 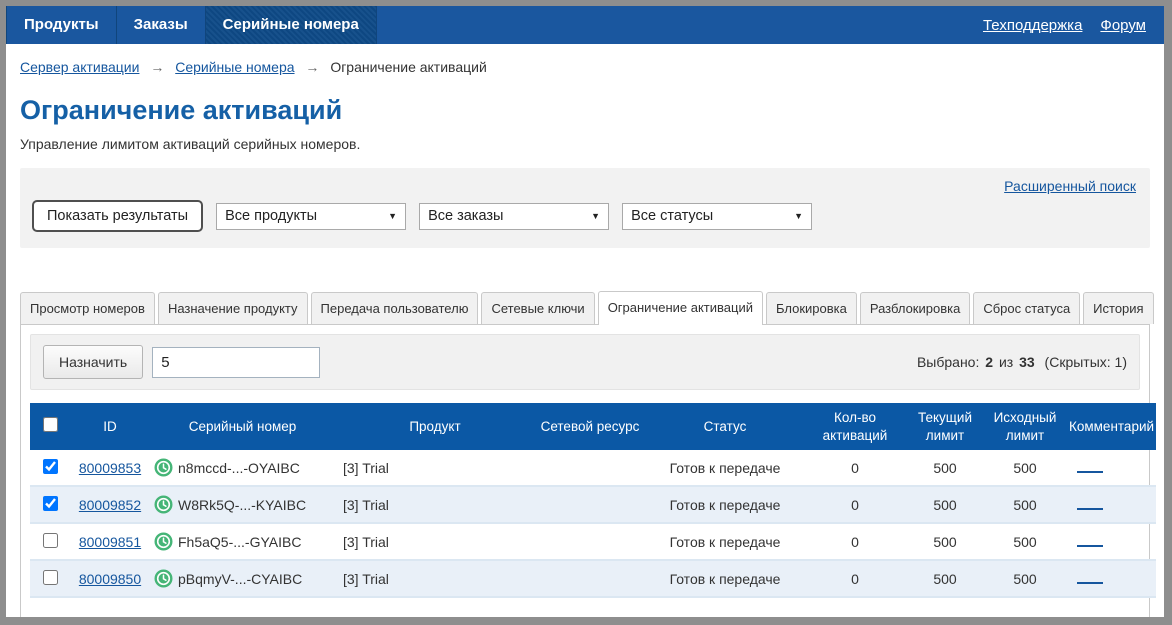 What do you see at coordinates (538, 308) in the screenshot?
I see `tab-network-keys: Сетевые ключи` at bounding box center [538, 308].